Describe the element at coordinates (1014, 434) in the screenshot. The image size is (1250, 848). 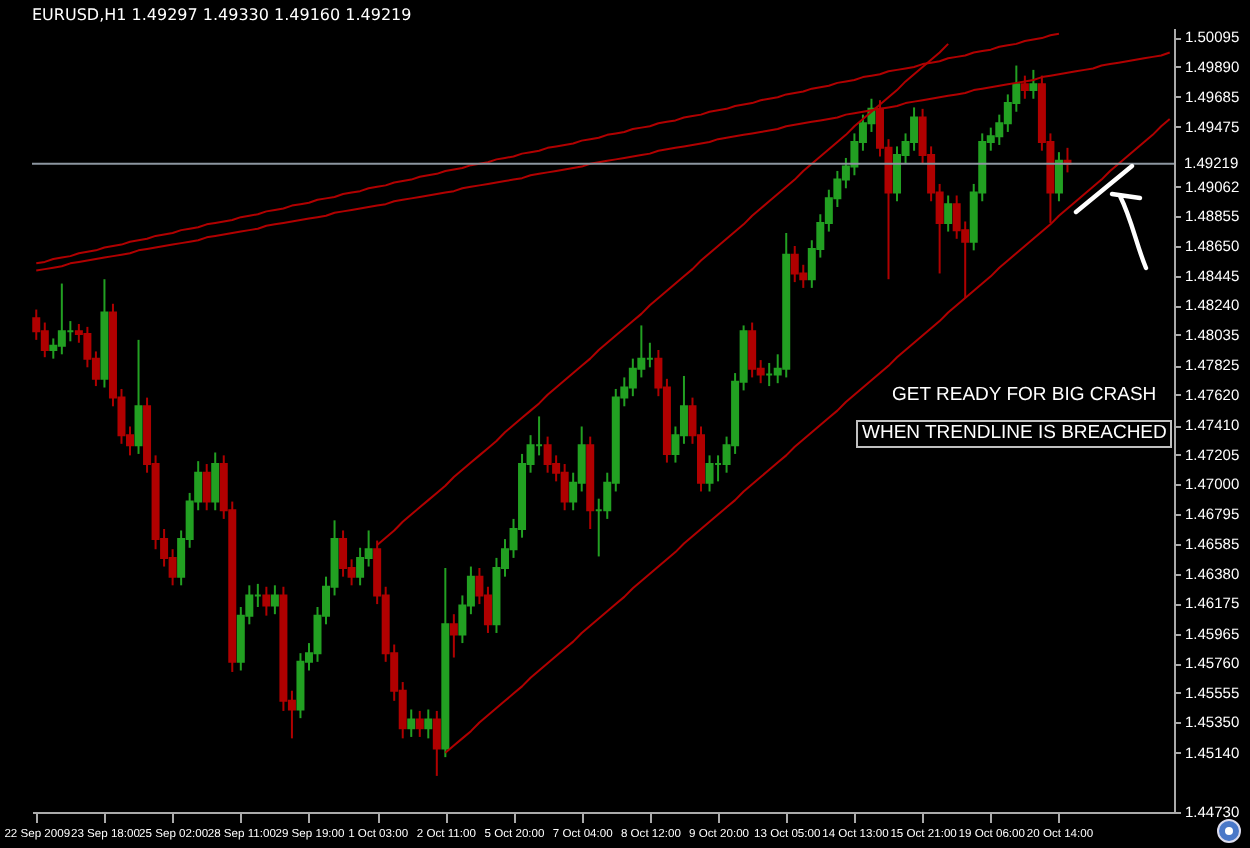
I see `annotation: WHEN TRENDLINE IS BREACHED` at that location.